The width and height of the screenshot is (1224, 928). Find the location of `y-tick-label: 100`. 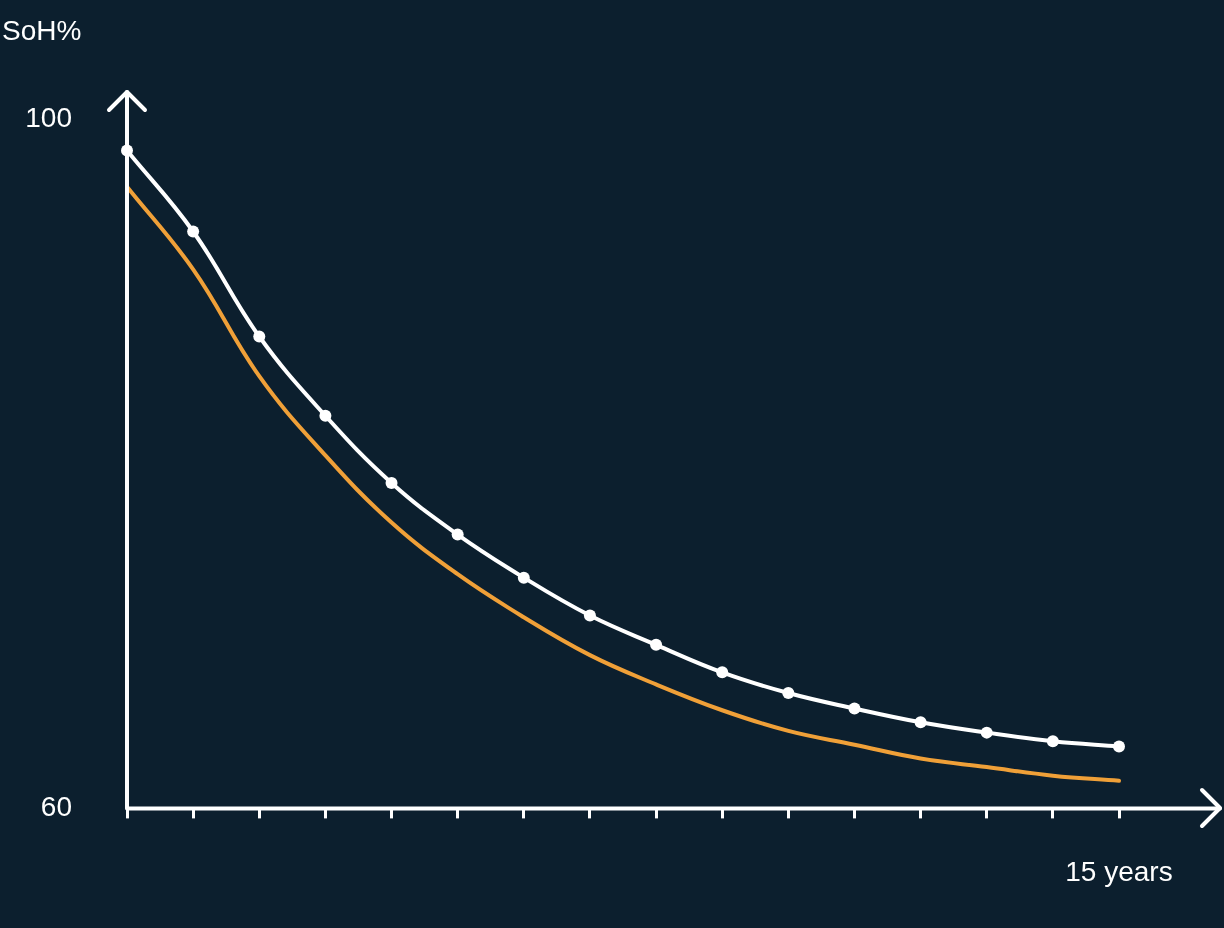

y-tick-label: 100 is located at coordinates (48, 118).